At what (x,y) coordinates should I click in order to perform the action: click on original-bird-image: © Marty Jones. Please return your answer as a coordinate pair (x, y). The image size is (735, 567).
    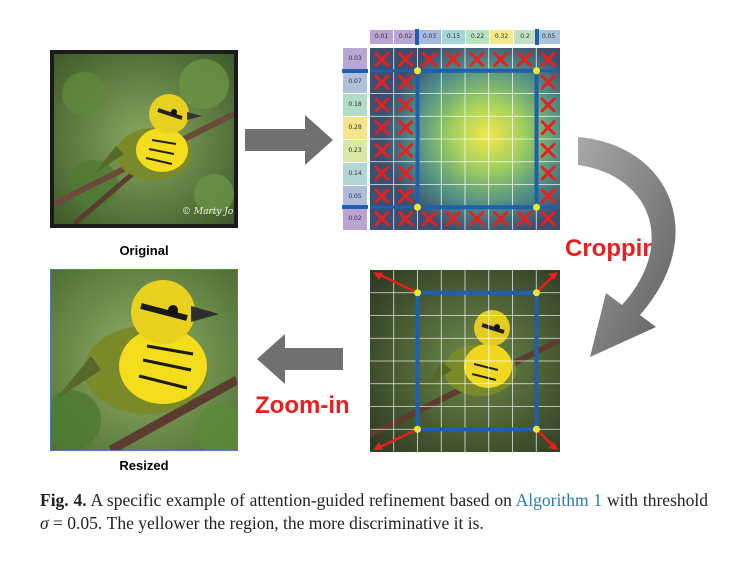
    Looking at the image, I should click on (144, 139).